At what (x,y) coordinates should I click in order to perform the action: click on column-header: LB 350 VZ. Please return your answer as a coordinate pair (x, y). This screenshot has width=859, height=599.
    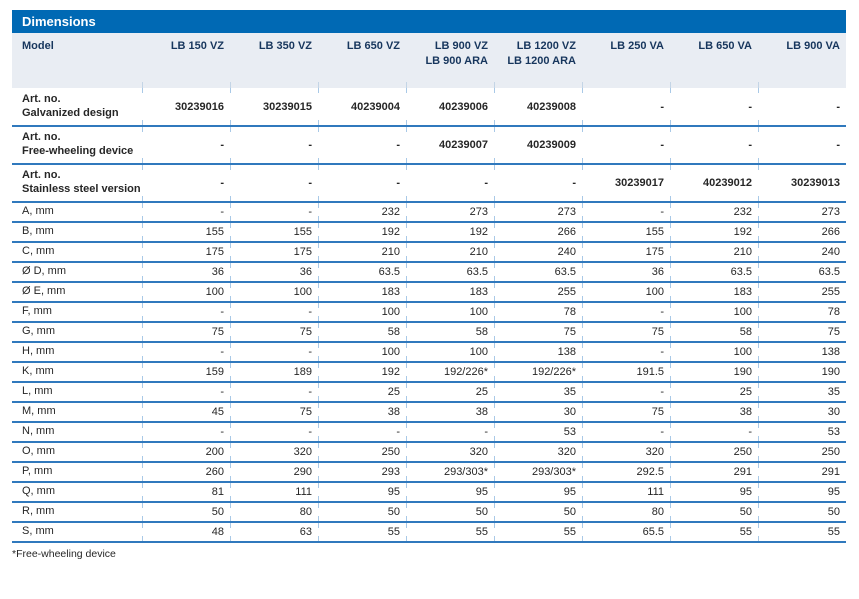
    Looking at the image, I should click on (274, 60).